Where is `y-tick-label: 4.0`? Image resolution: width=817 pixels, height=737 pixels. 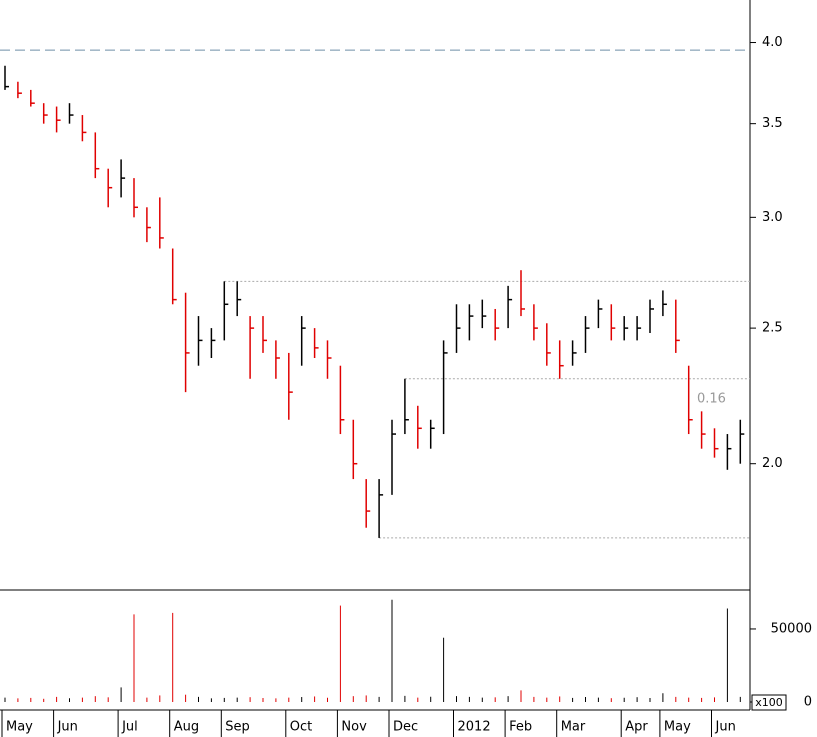
y-tick-label: 4.0 is located at coordinates (772, 42).